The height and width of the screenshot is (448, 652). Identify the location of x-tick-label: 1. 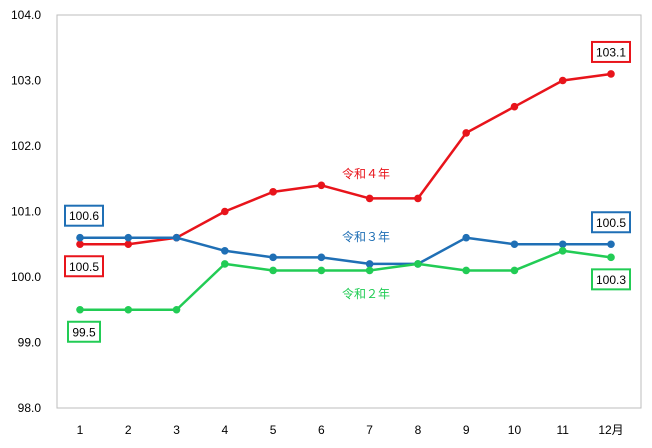
(80, 430).